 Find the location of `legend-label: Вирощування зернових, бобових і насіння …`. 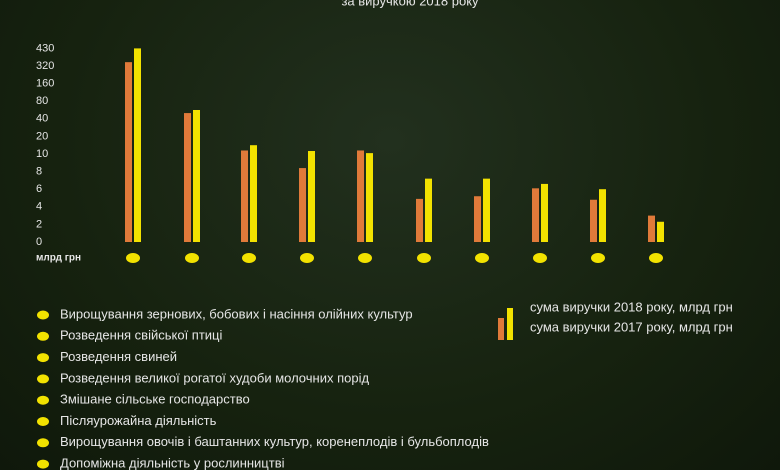

legend-label: Вирощування зернових, бобових і насіння … is located at coordinates (236, 313).